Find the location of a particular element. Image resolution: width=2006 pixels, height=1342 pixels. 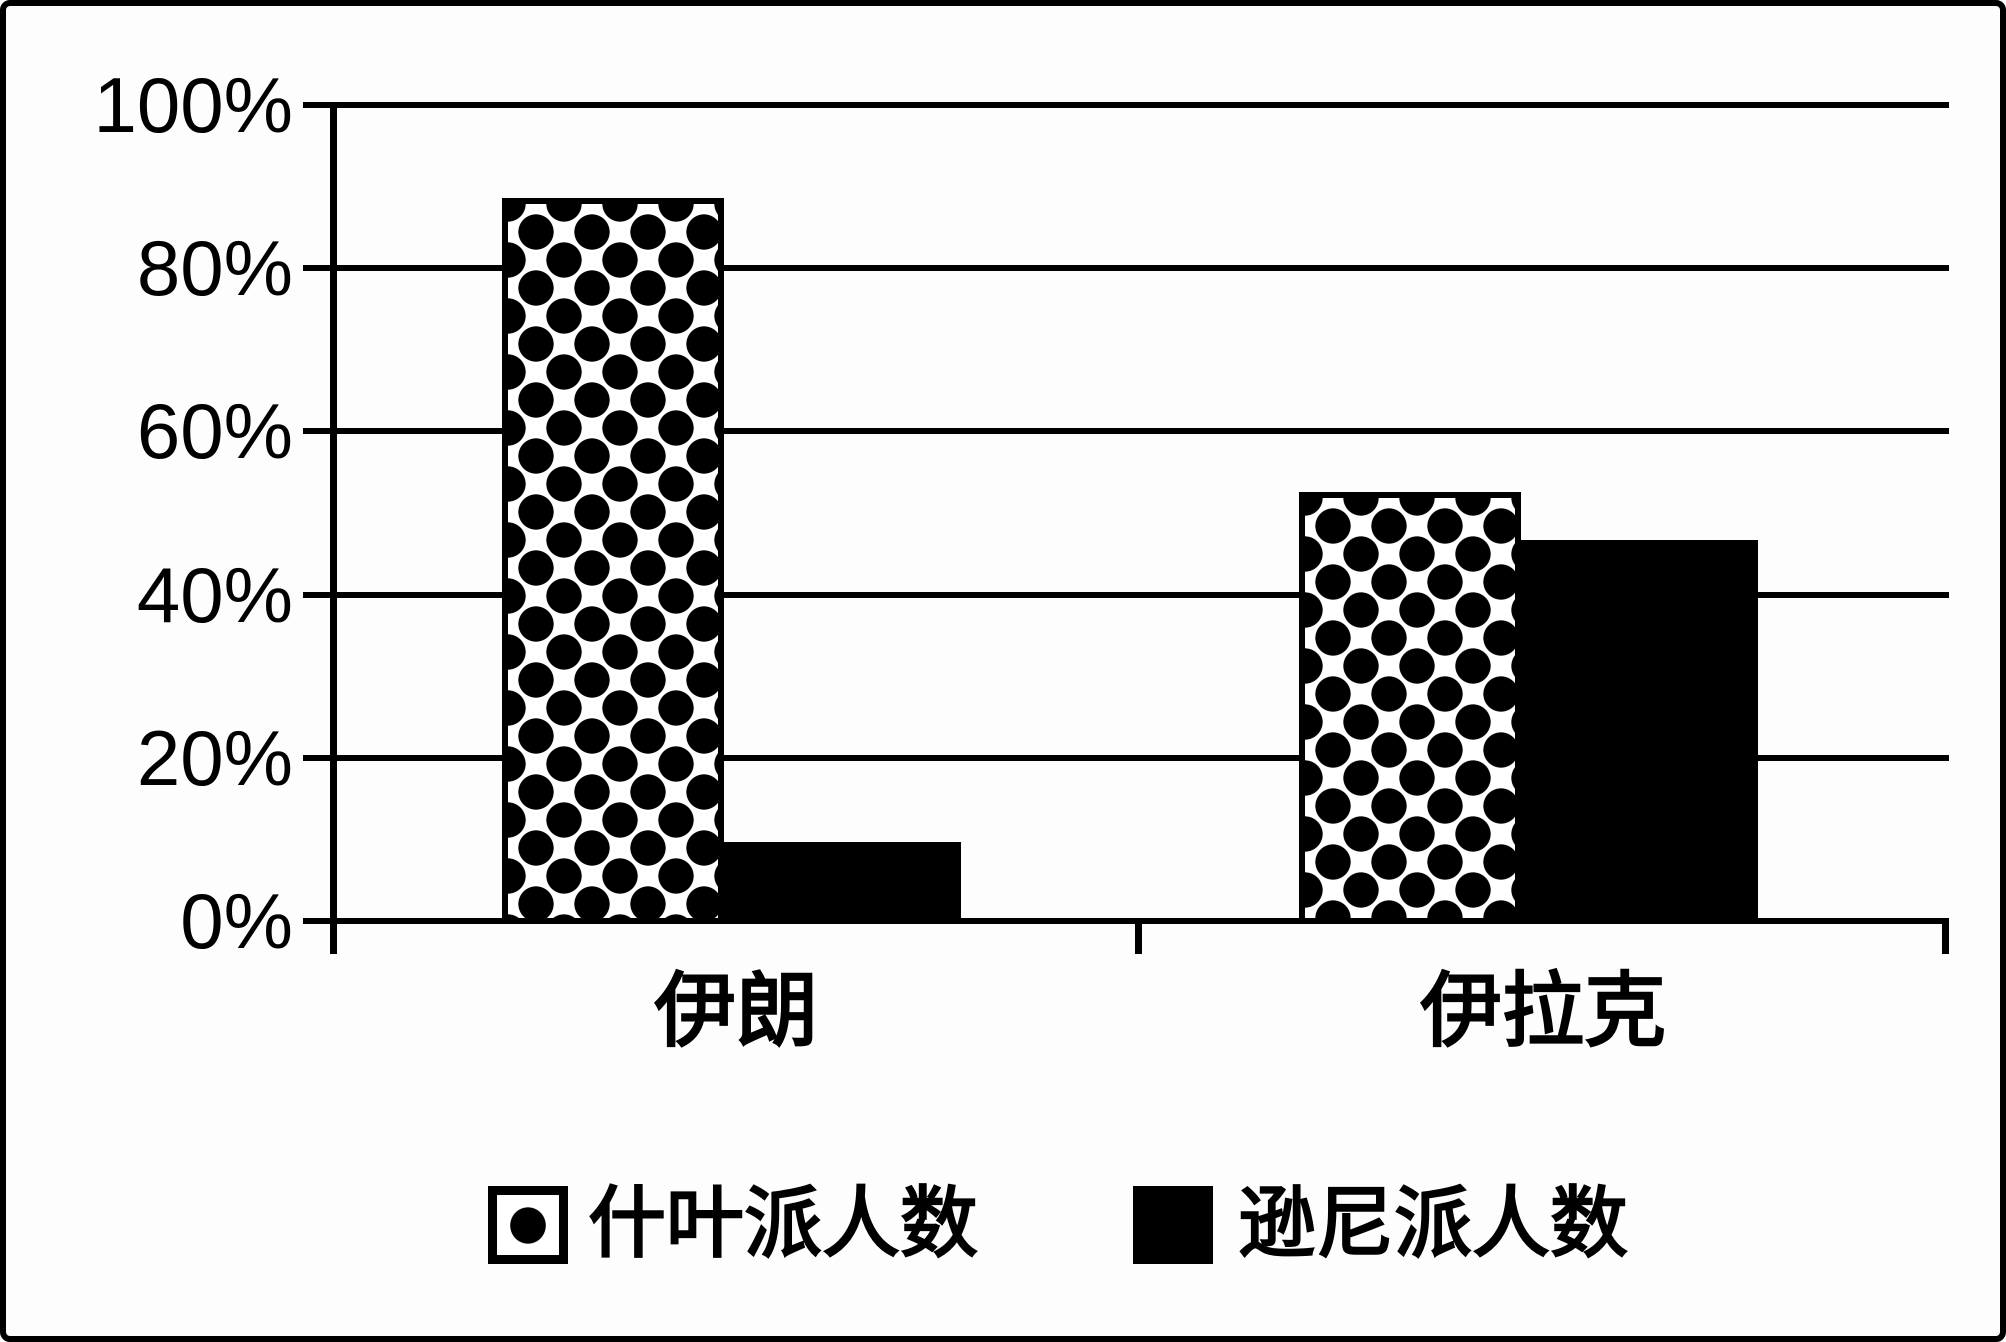

category-label-iraq: 伊拉克 is located at coordinates (1542, 1011).